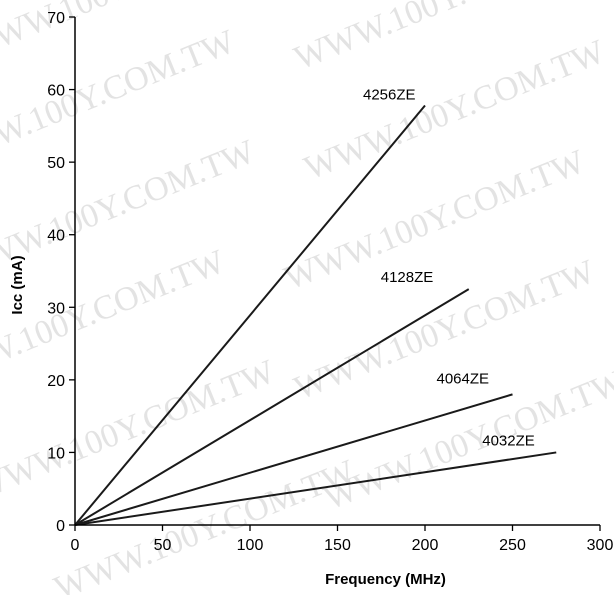 This screenshot has height=595, width=614. I want to click on y-tick-label: 30, so click(56, 308).